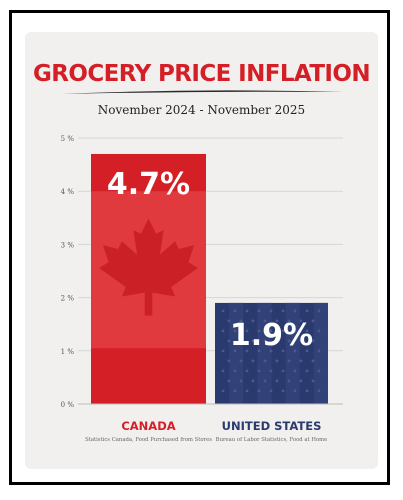  I want to click on maple-leaf-icon, so click(148, 267).